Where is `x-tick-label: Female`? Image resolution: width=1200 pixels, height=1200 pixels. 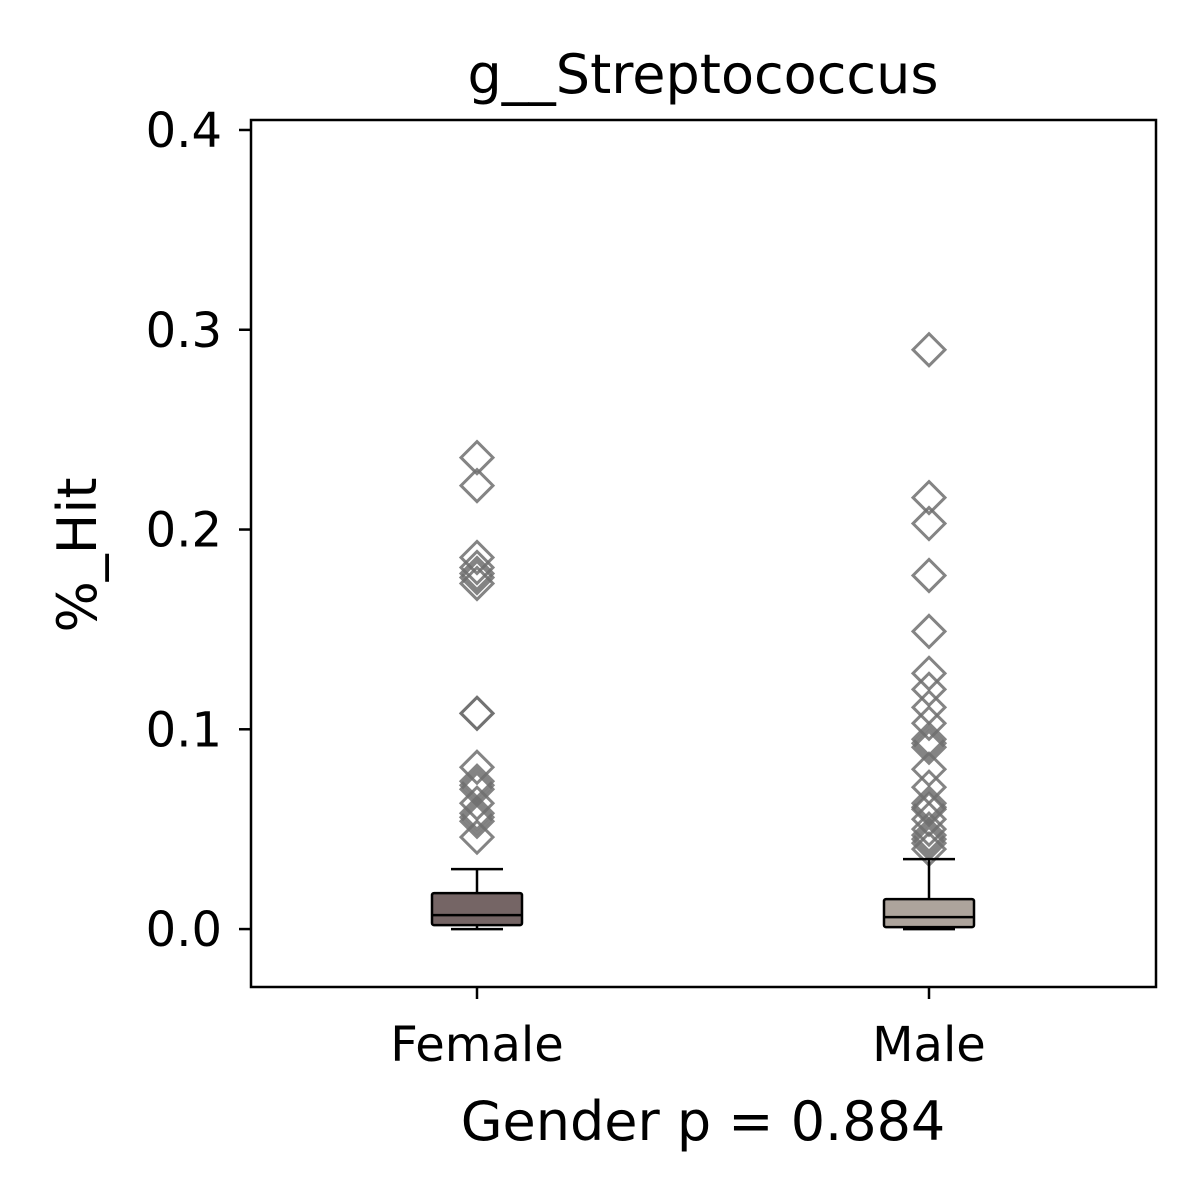 x-tick-label: Female is located at coordinates (477, 1045).